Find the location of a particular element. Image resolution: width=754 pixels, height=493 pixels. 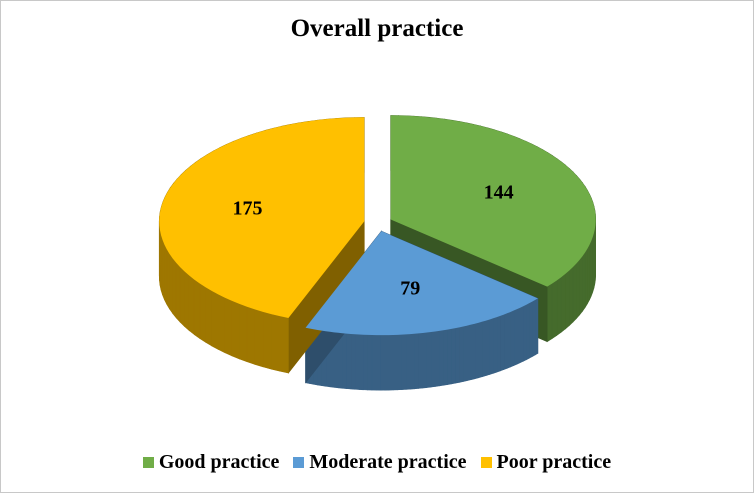

chart-title: Overall practice is located at coordinates (377, 28).